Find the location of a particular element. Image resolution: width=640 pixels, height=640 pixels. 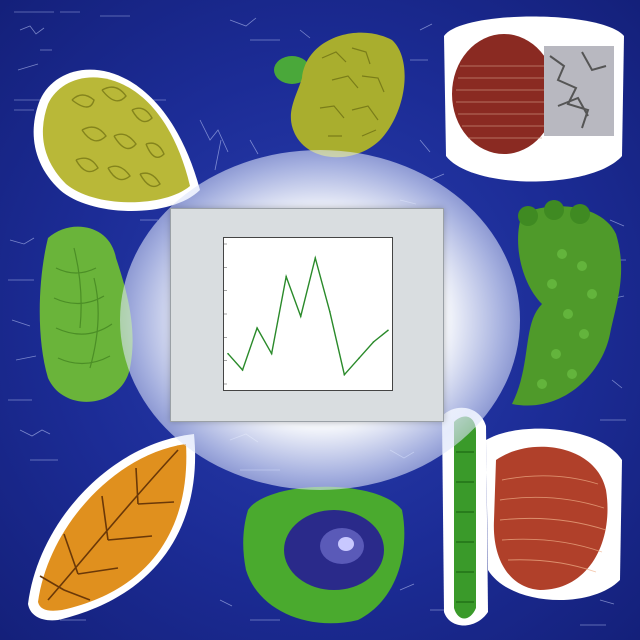

yellow-green-blob-image is located at coordinates (342, 93).